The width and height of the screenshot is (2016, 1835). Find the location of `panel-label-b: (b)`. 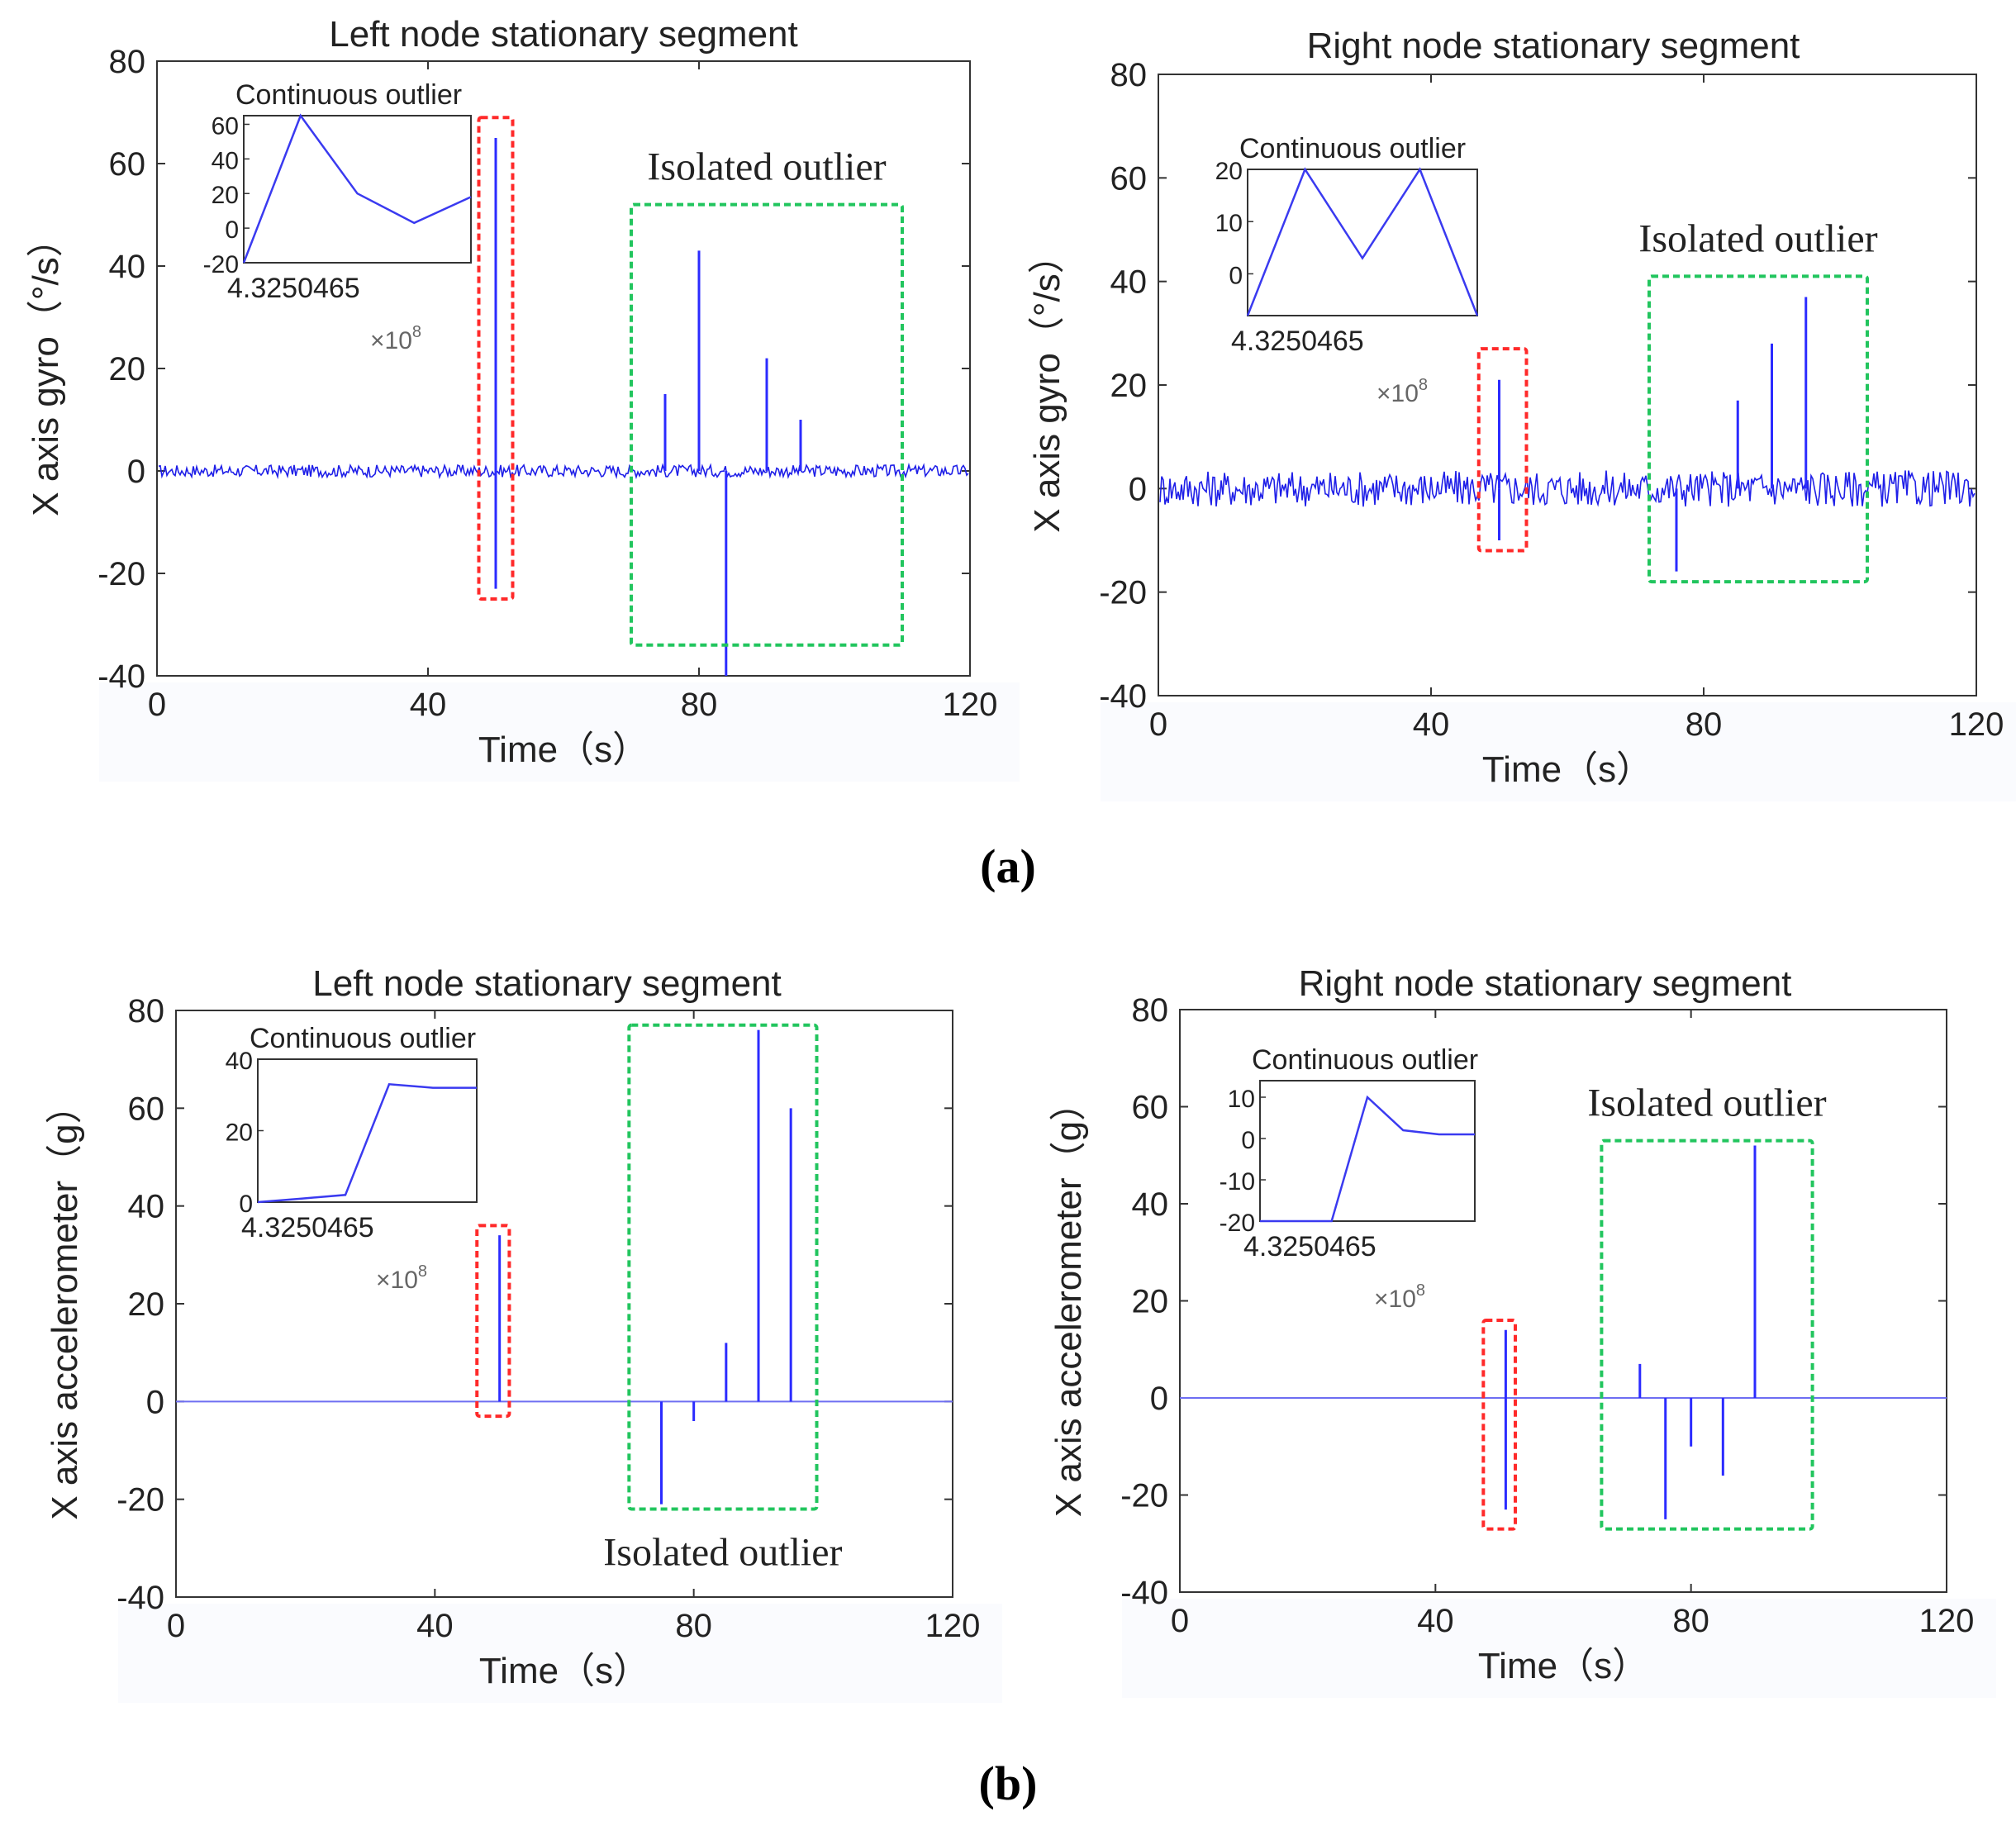

panel-label-b: (b) is located at coordinates (1008, 1783).